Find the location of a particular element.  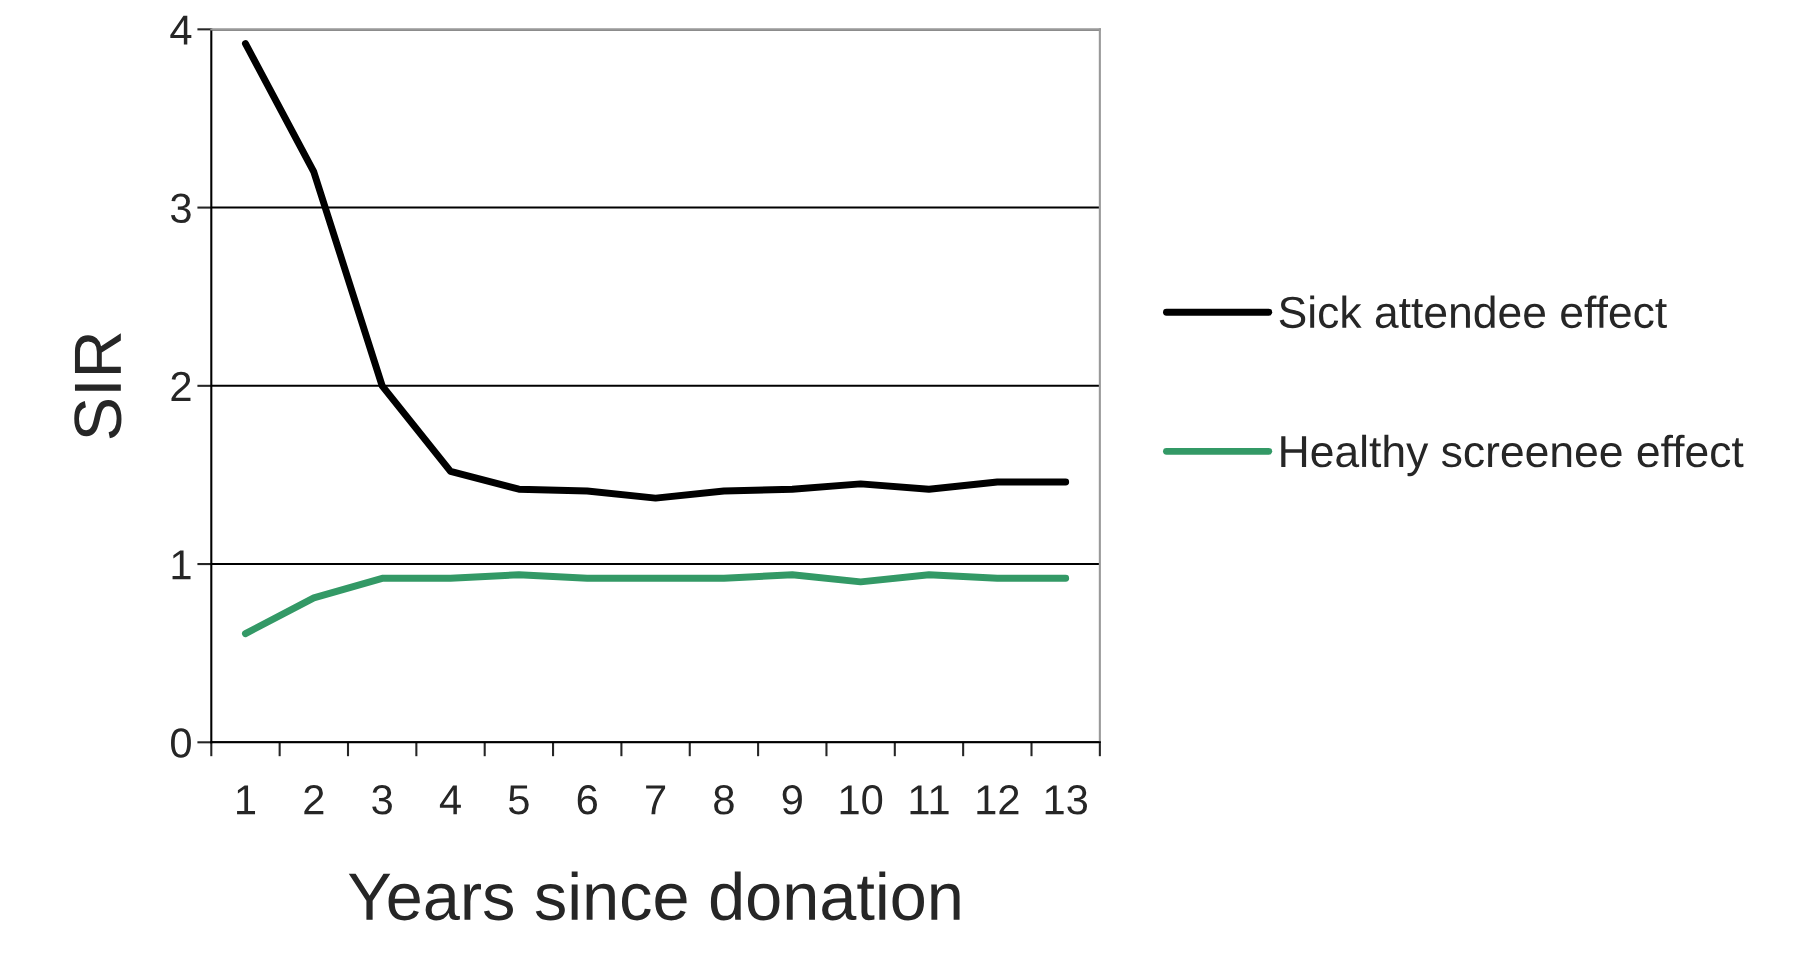

y-tick-label: 3 is located at coordinates (180, 208).